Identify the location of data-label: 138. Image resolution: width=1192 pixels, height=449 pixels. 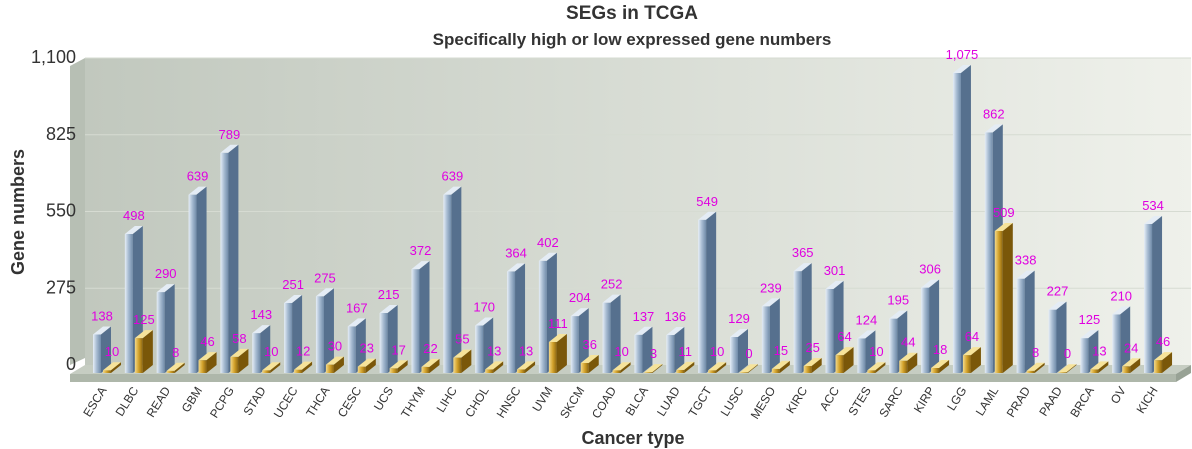
(102, 315).